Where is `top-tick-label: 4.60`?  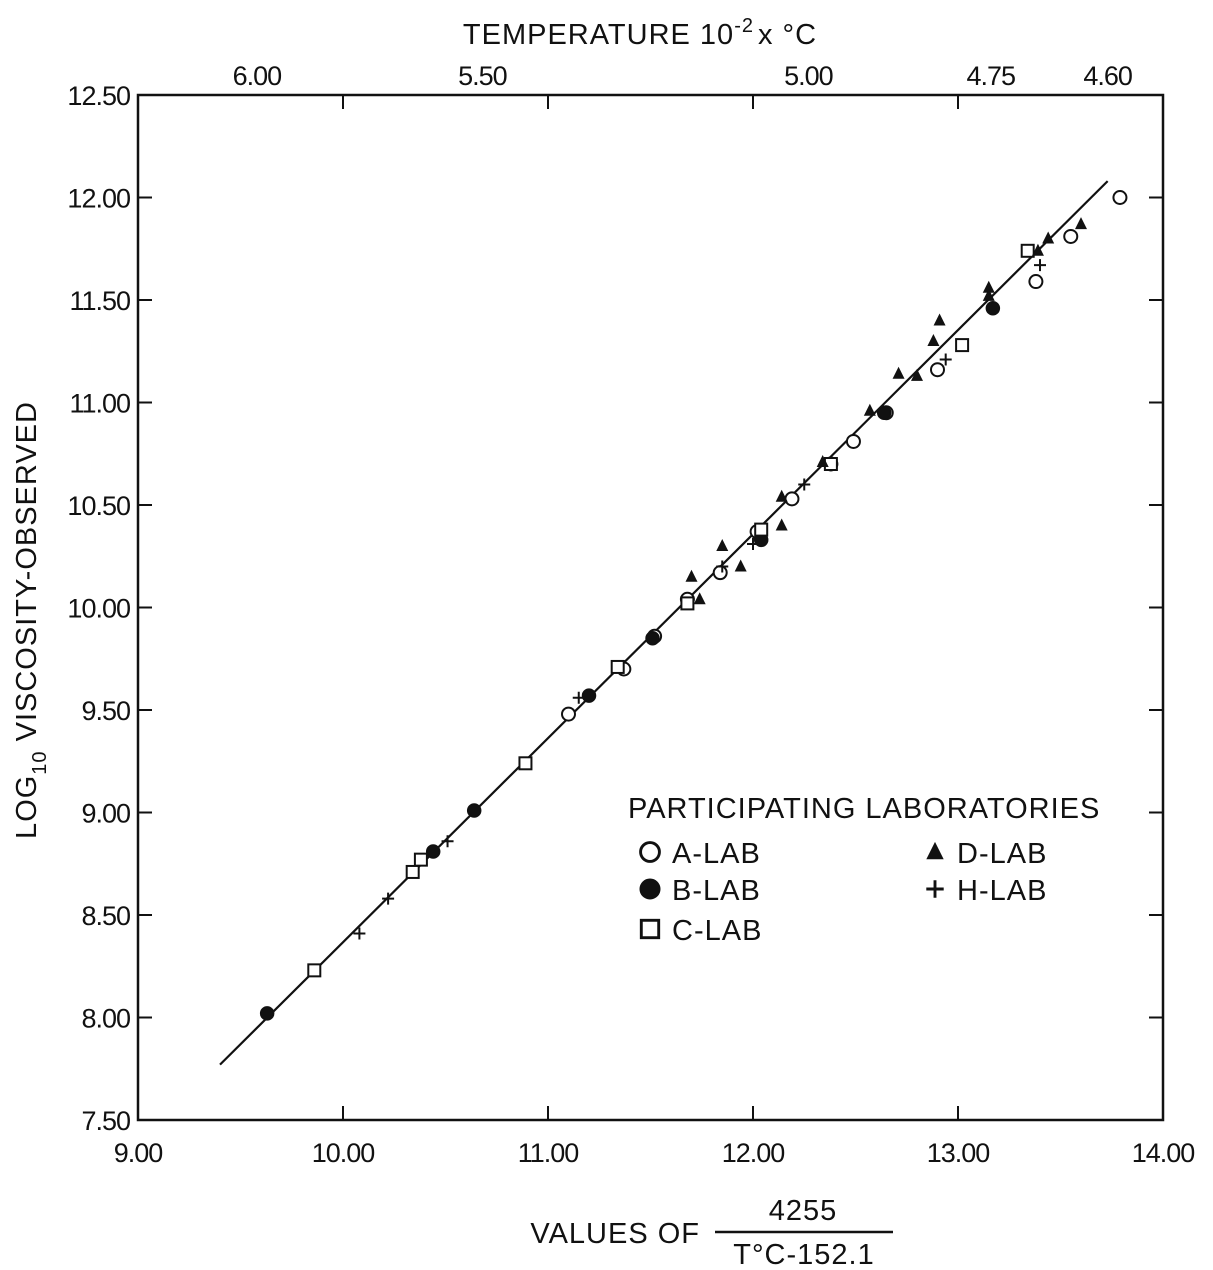 top-tick-label: 4.60 is located at coordinates (1107, 76).